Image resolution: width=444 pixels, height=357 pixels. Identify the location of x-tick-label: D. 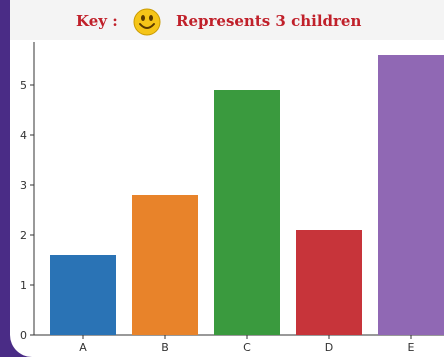
(329, 347).